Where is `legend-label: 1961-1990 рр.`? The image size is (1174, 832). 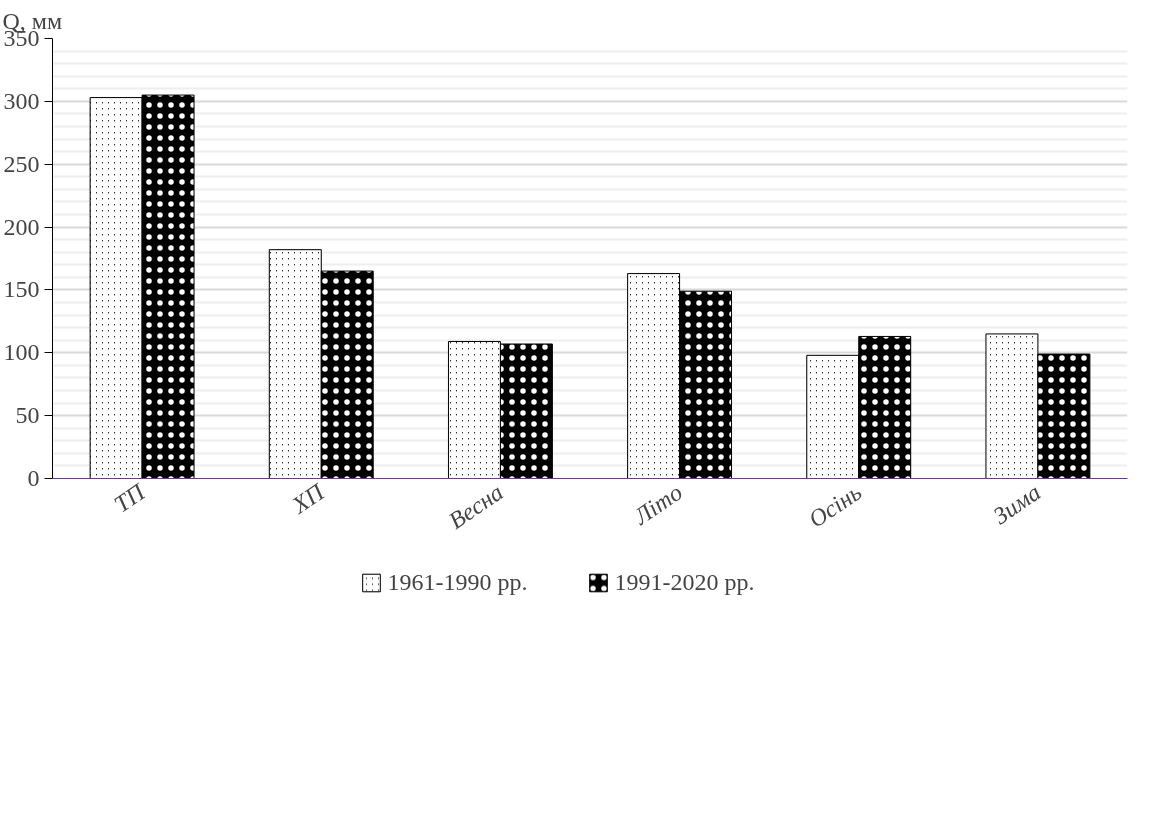
legend-label: 1961-1990 рр. is located at coordinates (457, 582).